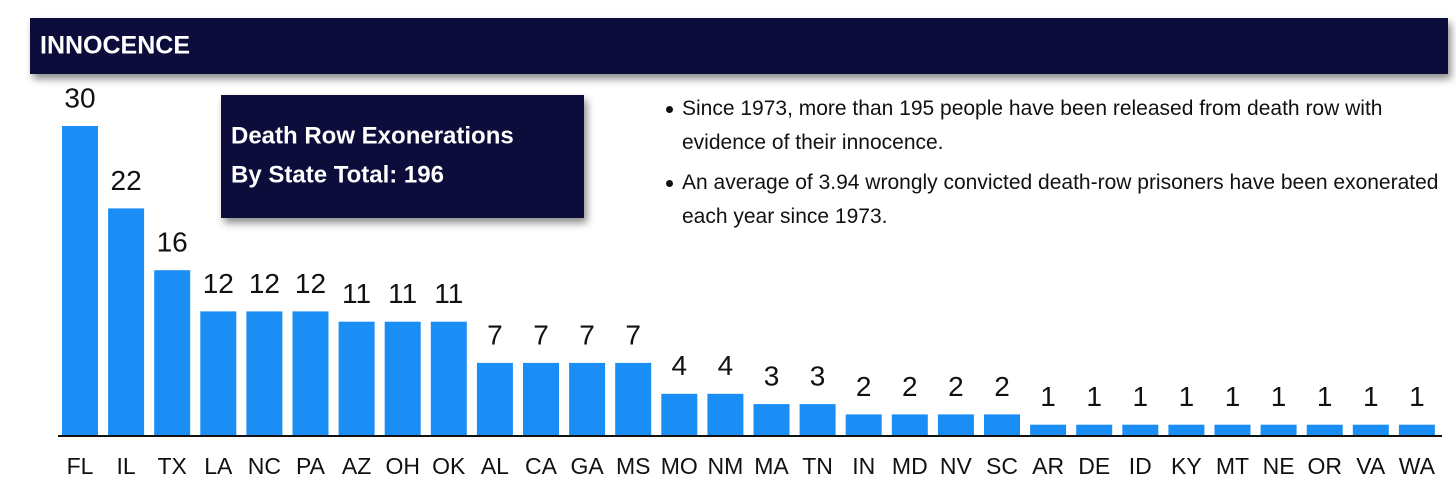 The height and width of the screenshot is (492, 1456). What do you see at coordinates (1279, 466) in the screenshot?
I see `x-tick-label: NE` at bounding box center [1279, 466].